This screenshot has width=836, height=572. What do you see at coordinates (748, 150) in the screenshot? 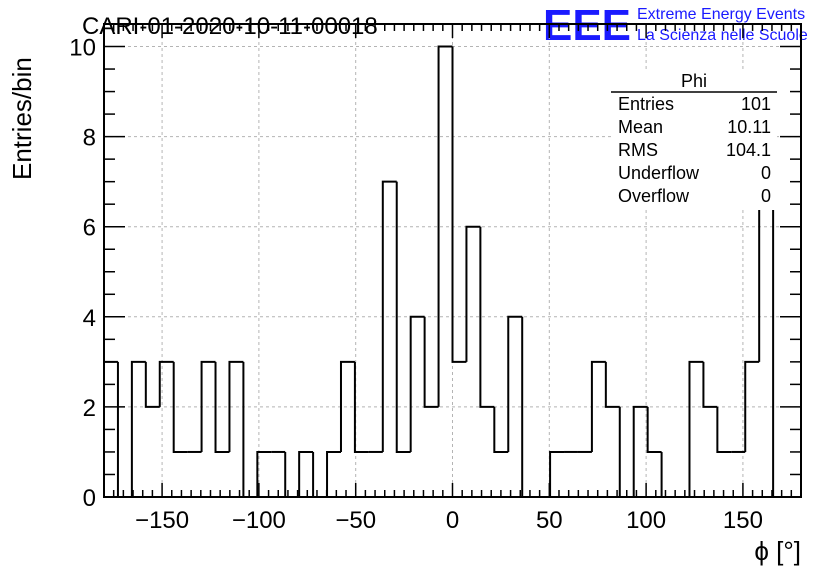
I see `stats-row-value: 104.1` at bounding box center [748, 150].